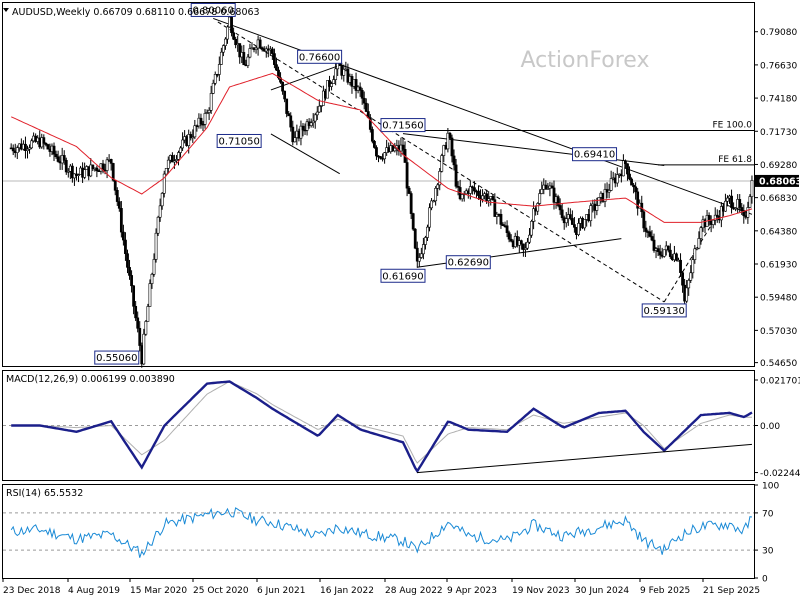 Image resolution: width=800 pixels, height=600 pixels. I want to click on price-tick-label: 0.64380, so click(778, 232).